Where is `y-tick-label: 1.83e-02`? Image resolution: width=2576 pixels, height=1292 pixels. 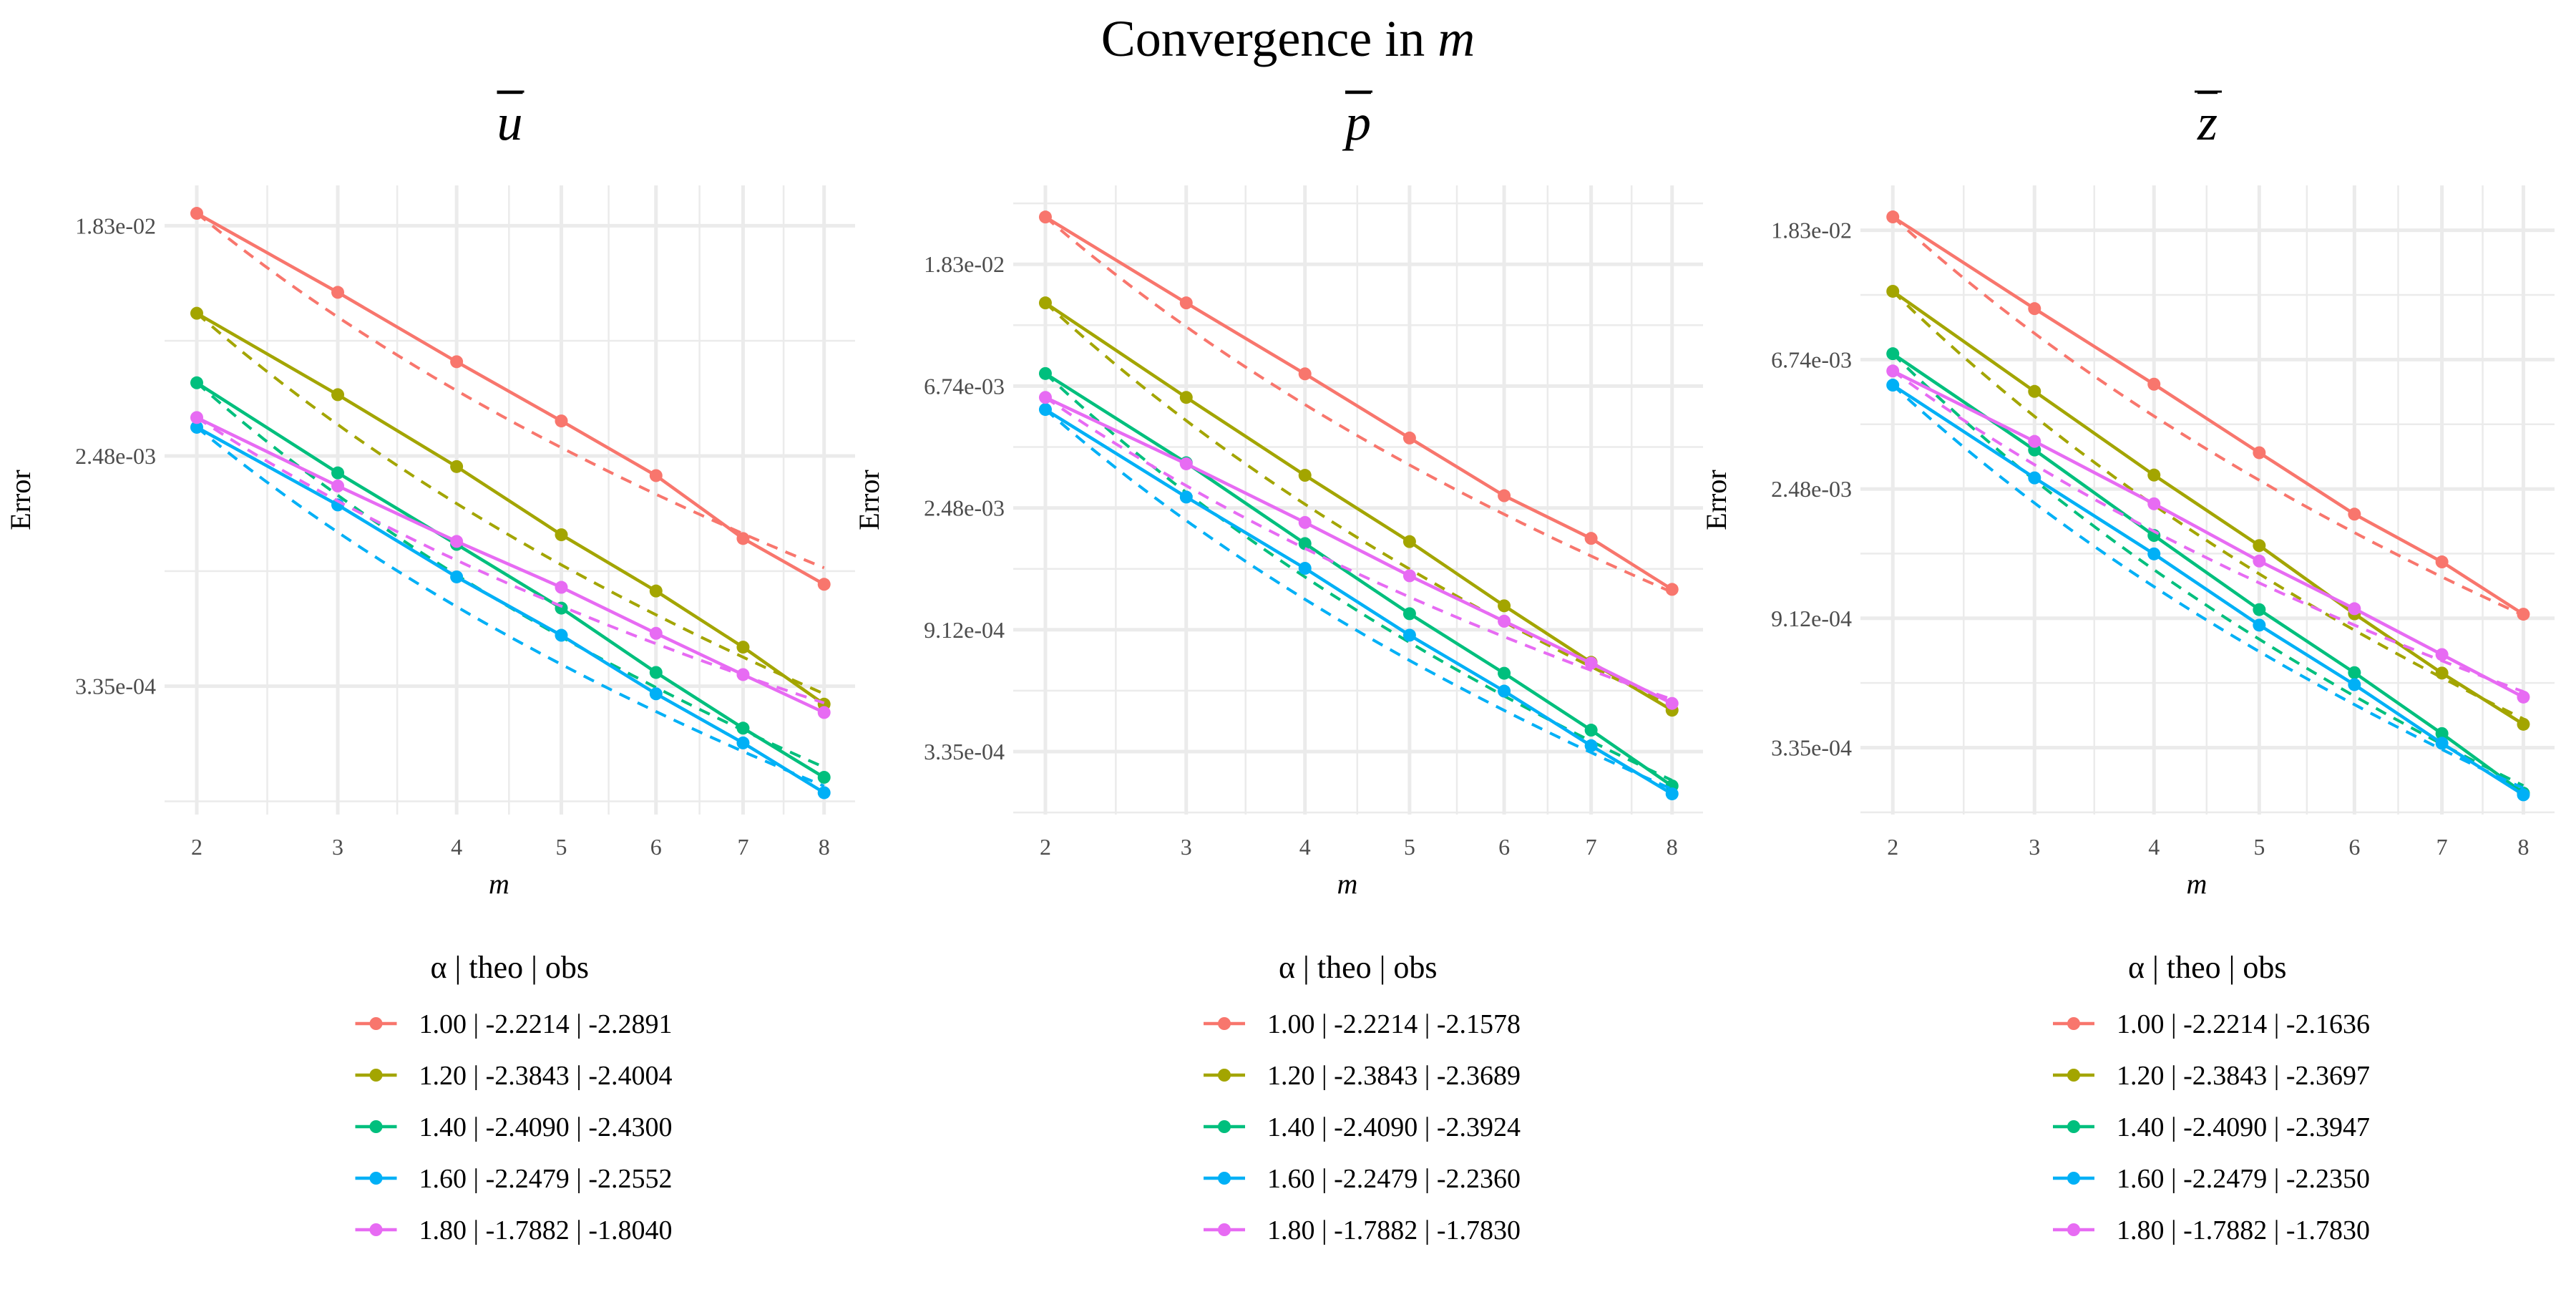 y-tick-label: 1.83e-02 is located at coordinates (964, 264).